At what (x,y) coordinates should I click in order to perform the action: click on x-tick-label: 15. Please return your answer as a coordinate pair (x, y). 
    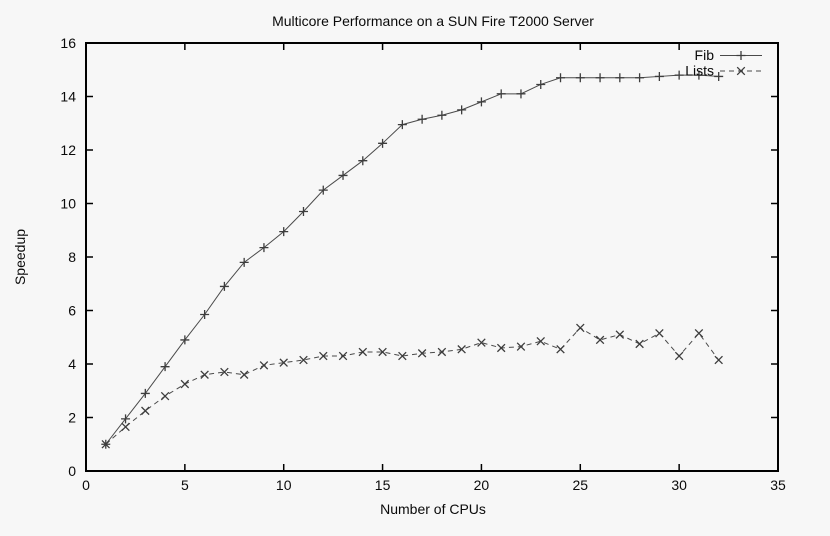
    Looking at the image, I should click on (383, 485).